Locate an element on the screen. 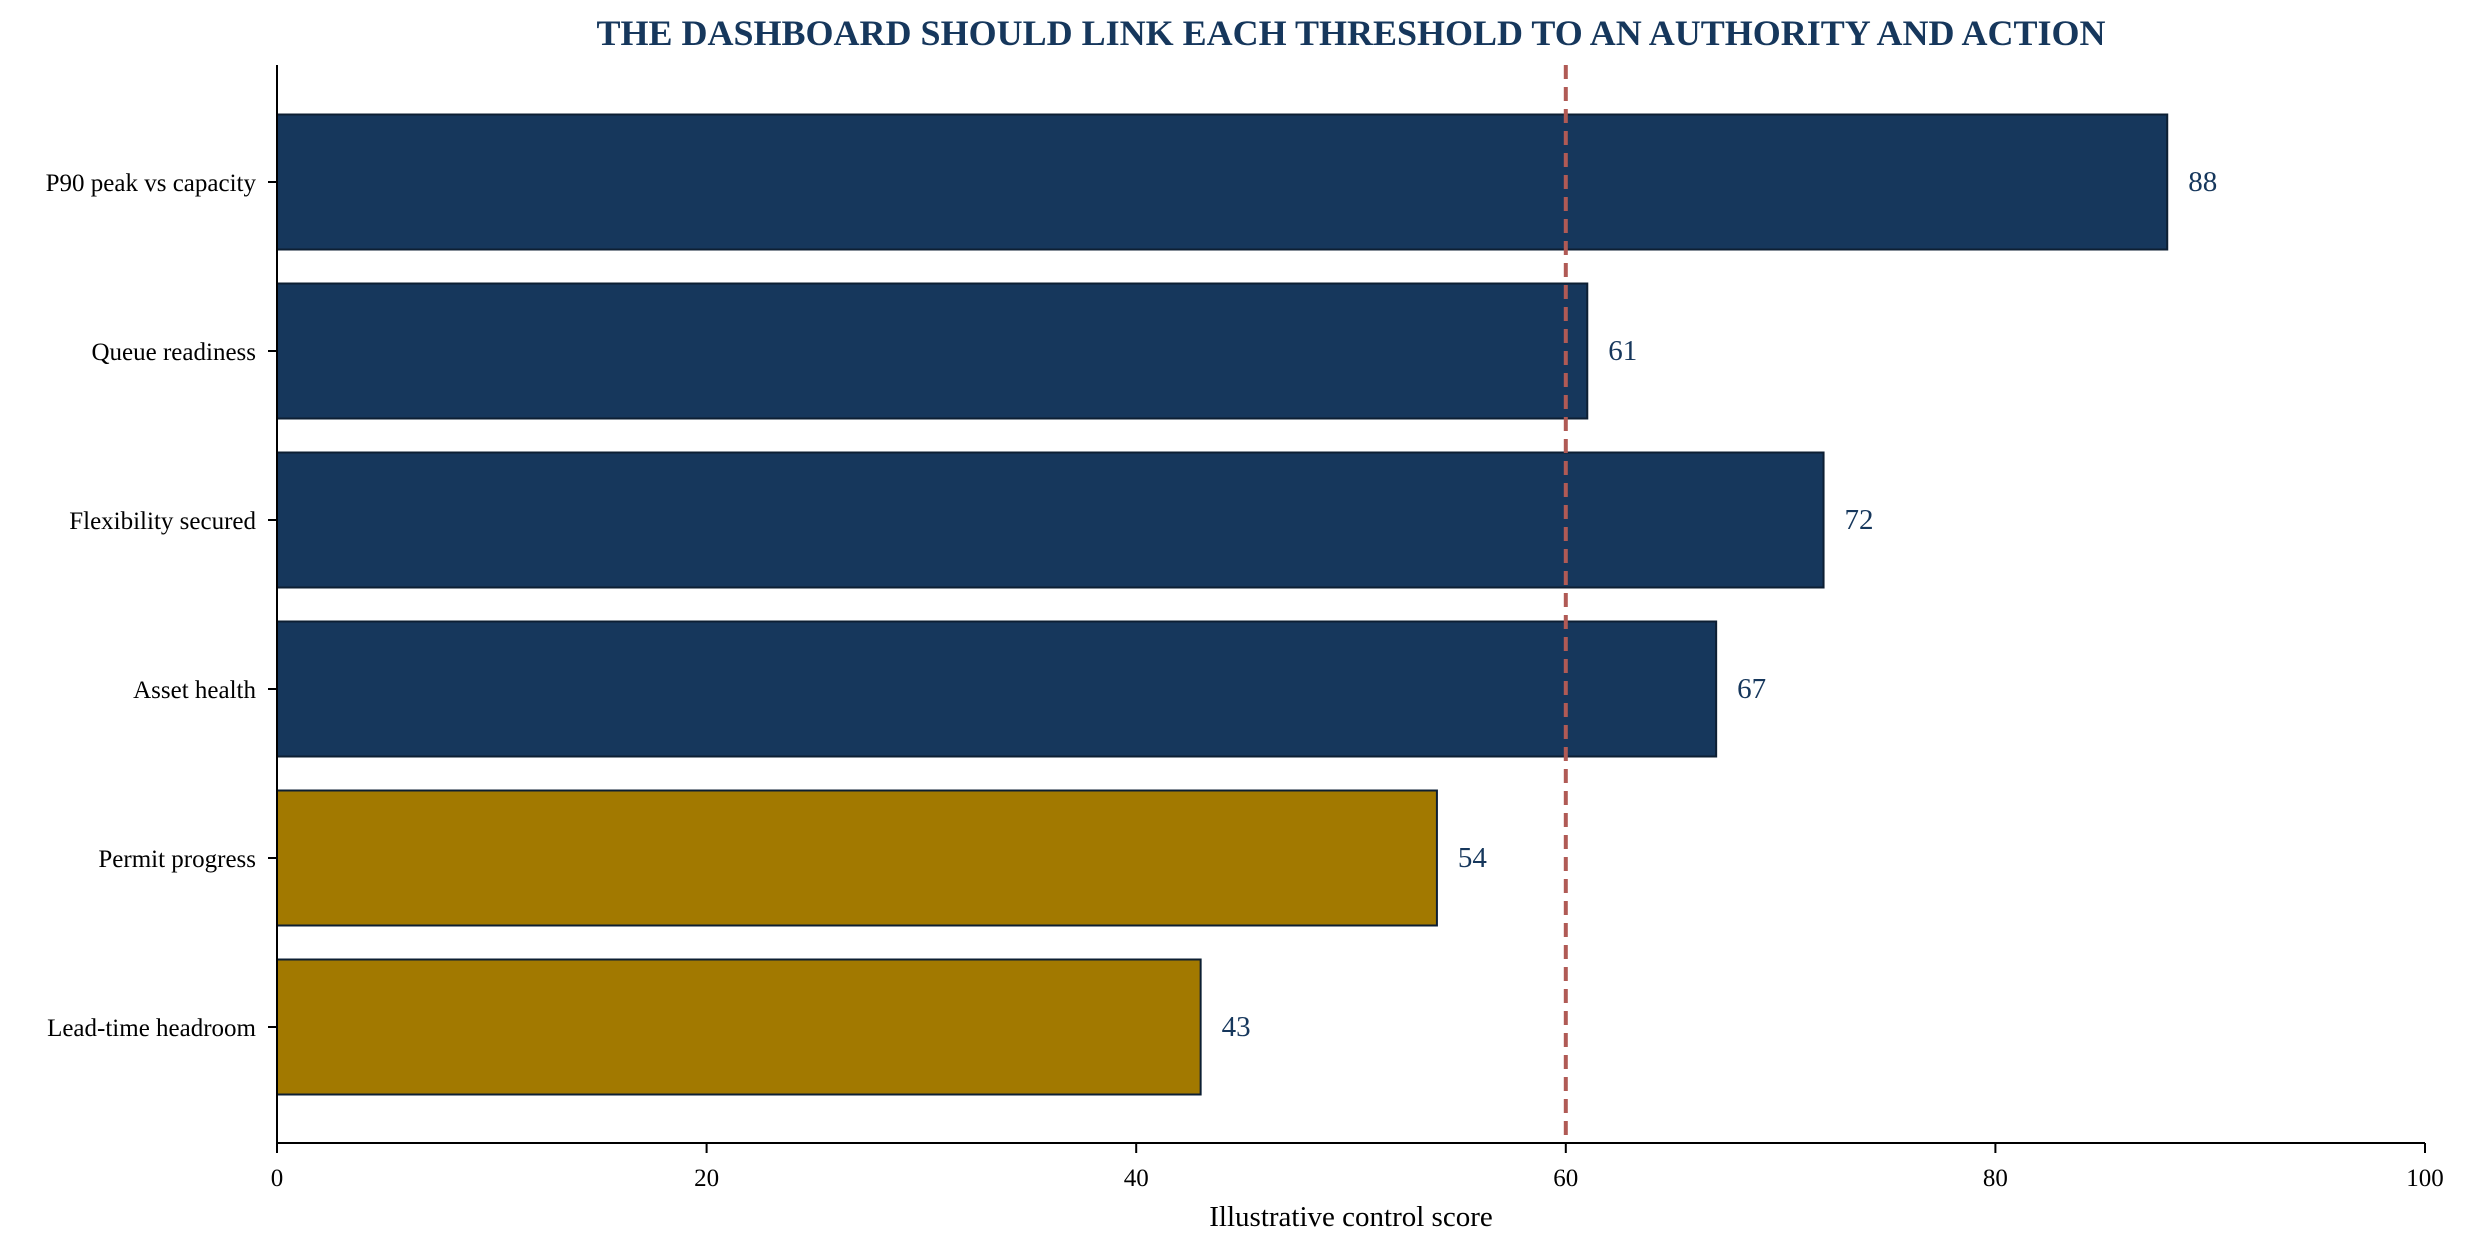 The width and height of the screenshot is (2467, 1258). data-label-queue-readiness: 61 is located at coordinates (1622, 351).